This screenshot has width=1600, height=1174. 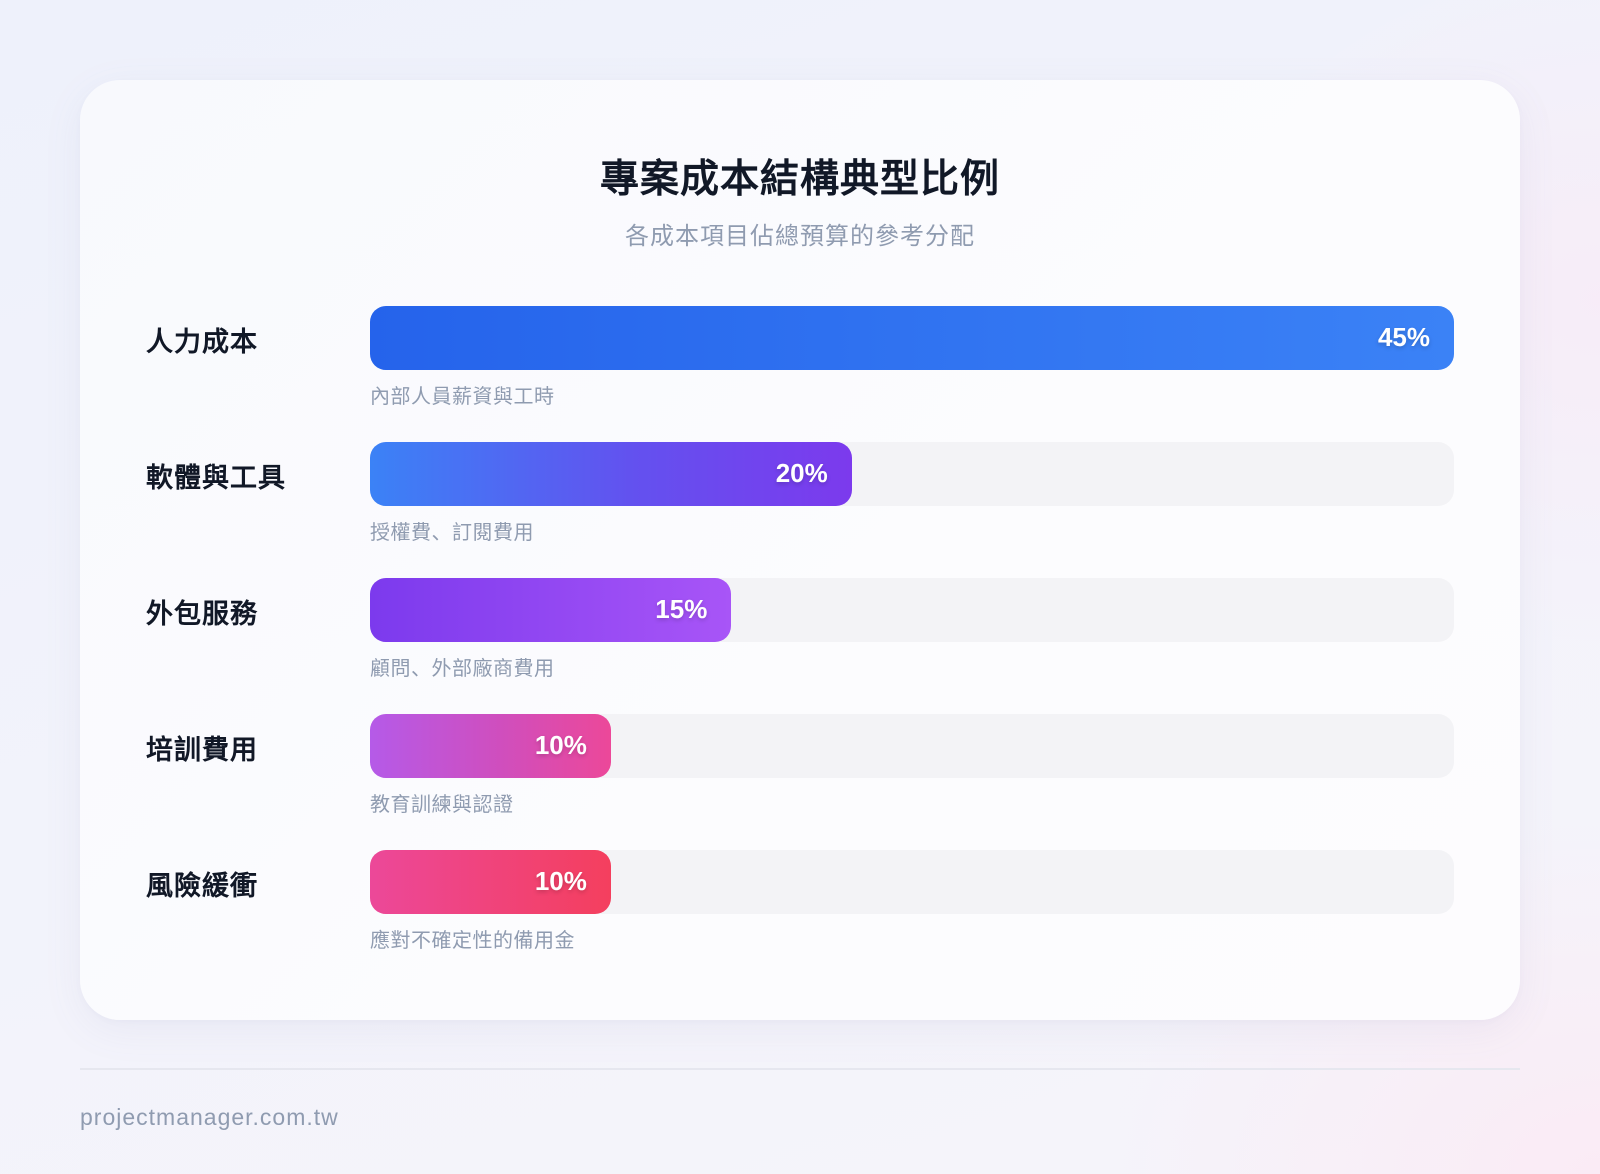 I want to click on bar-track: 15%, so click(x=912, y=610).